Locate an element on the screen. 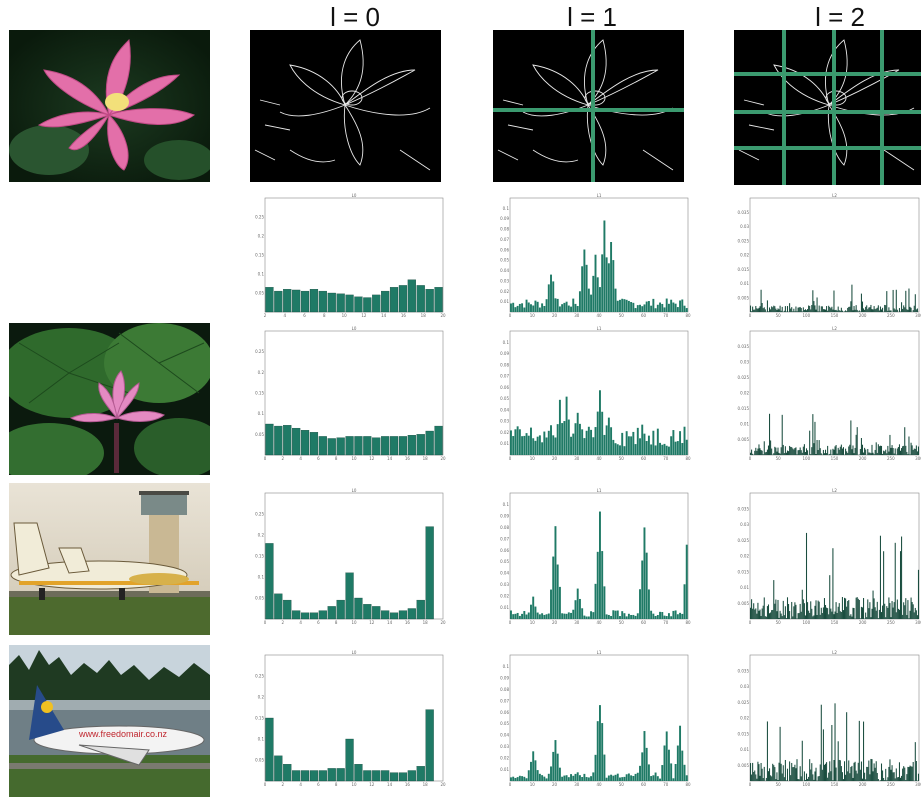  x-tick-label: 300 is located at coordinates (918, 315).